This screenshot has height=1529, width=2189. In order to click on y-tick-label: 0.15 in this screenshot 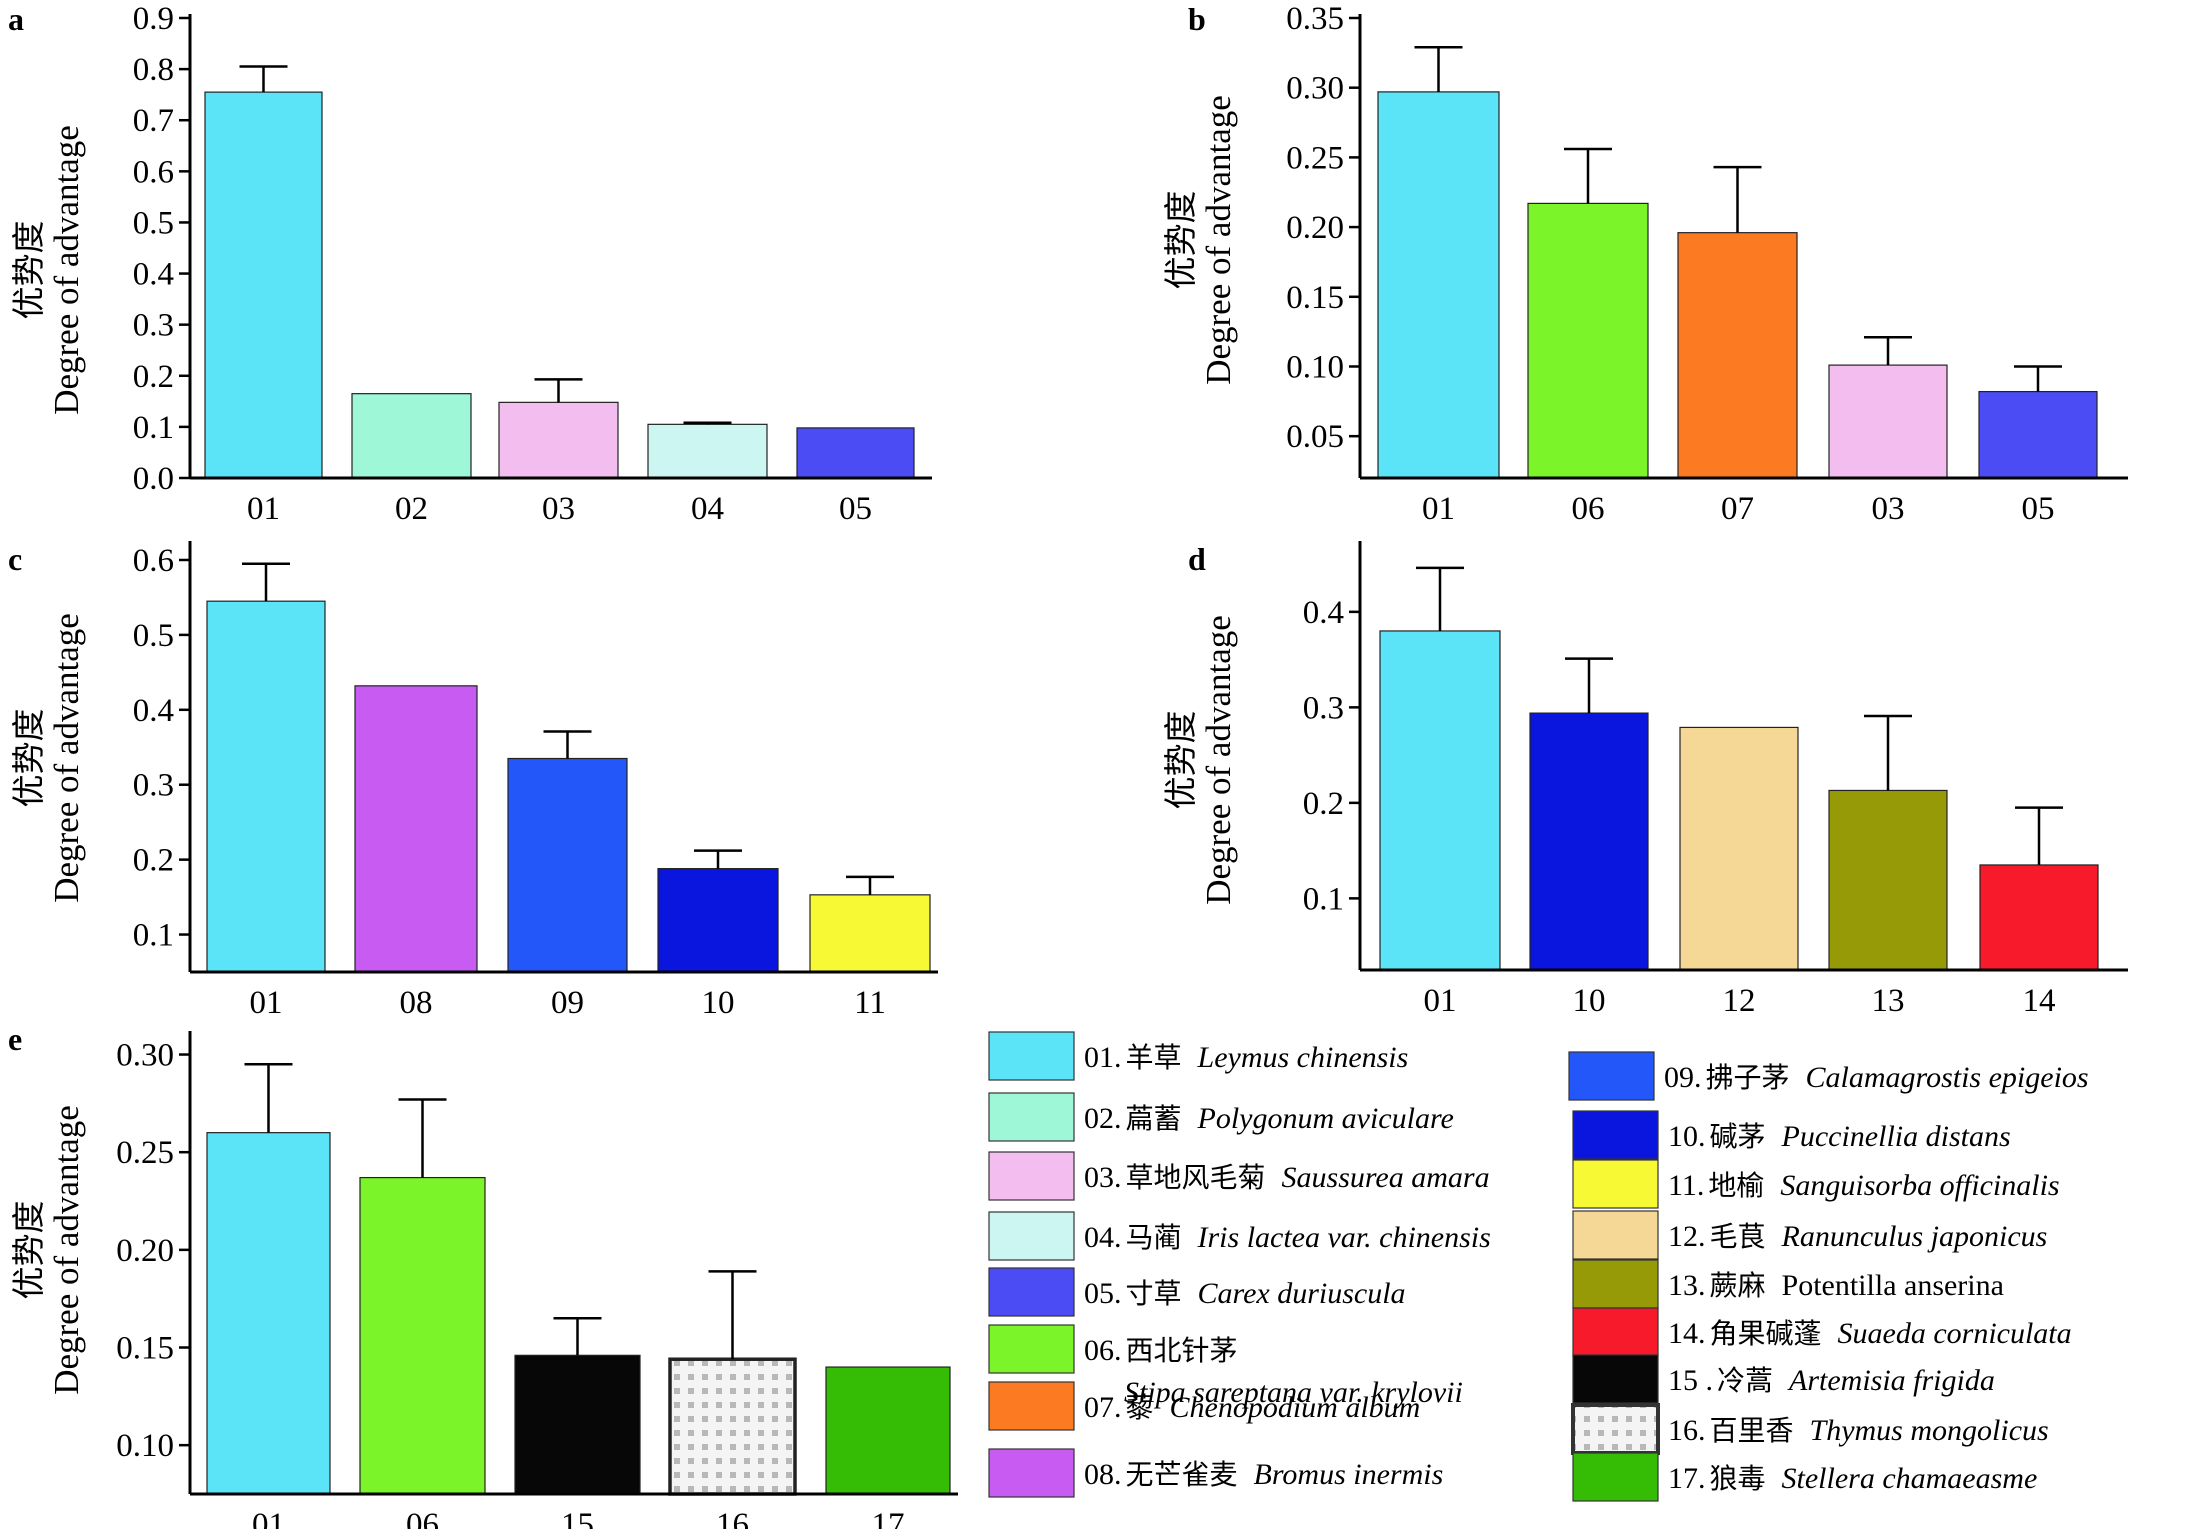, I will do `click(1315, 298)`.